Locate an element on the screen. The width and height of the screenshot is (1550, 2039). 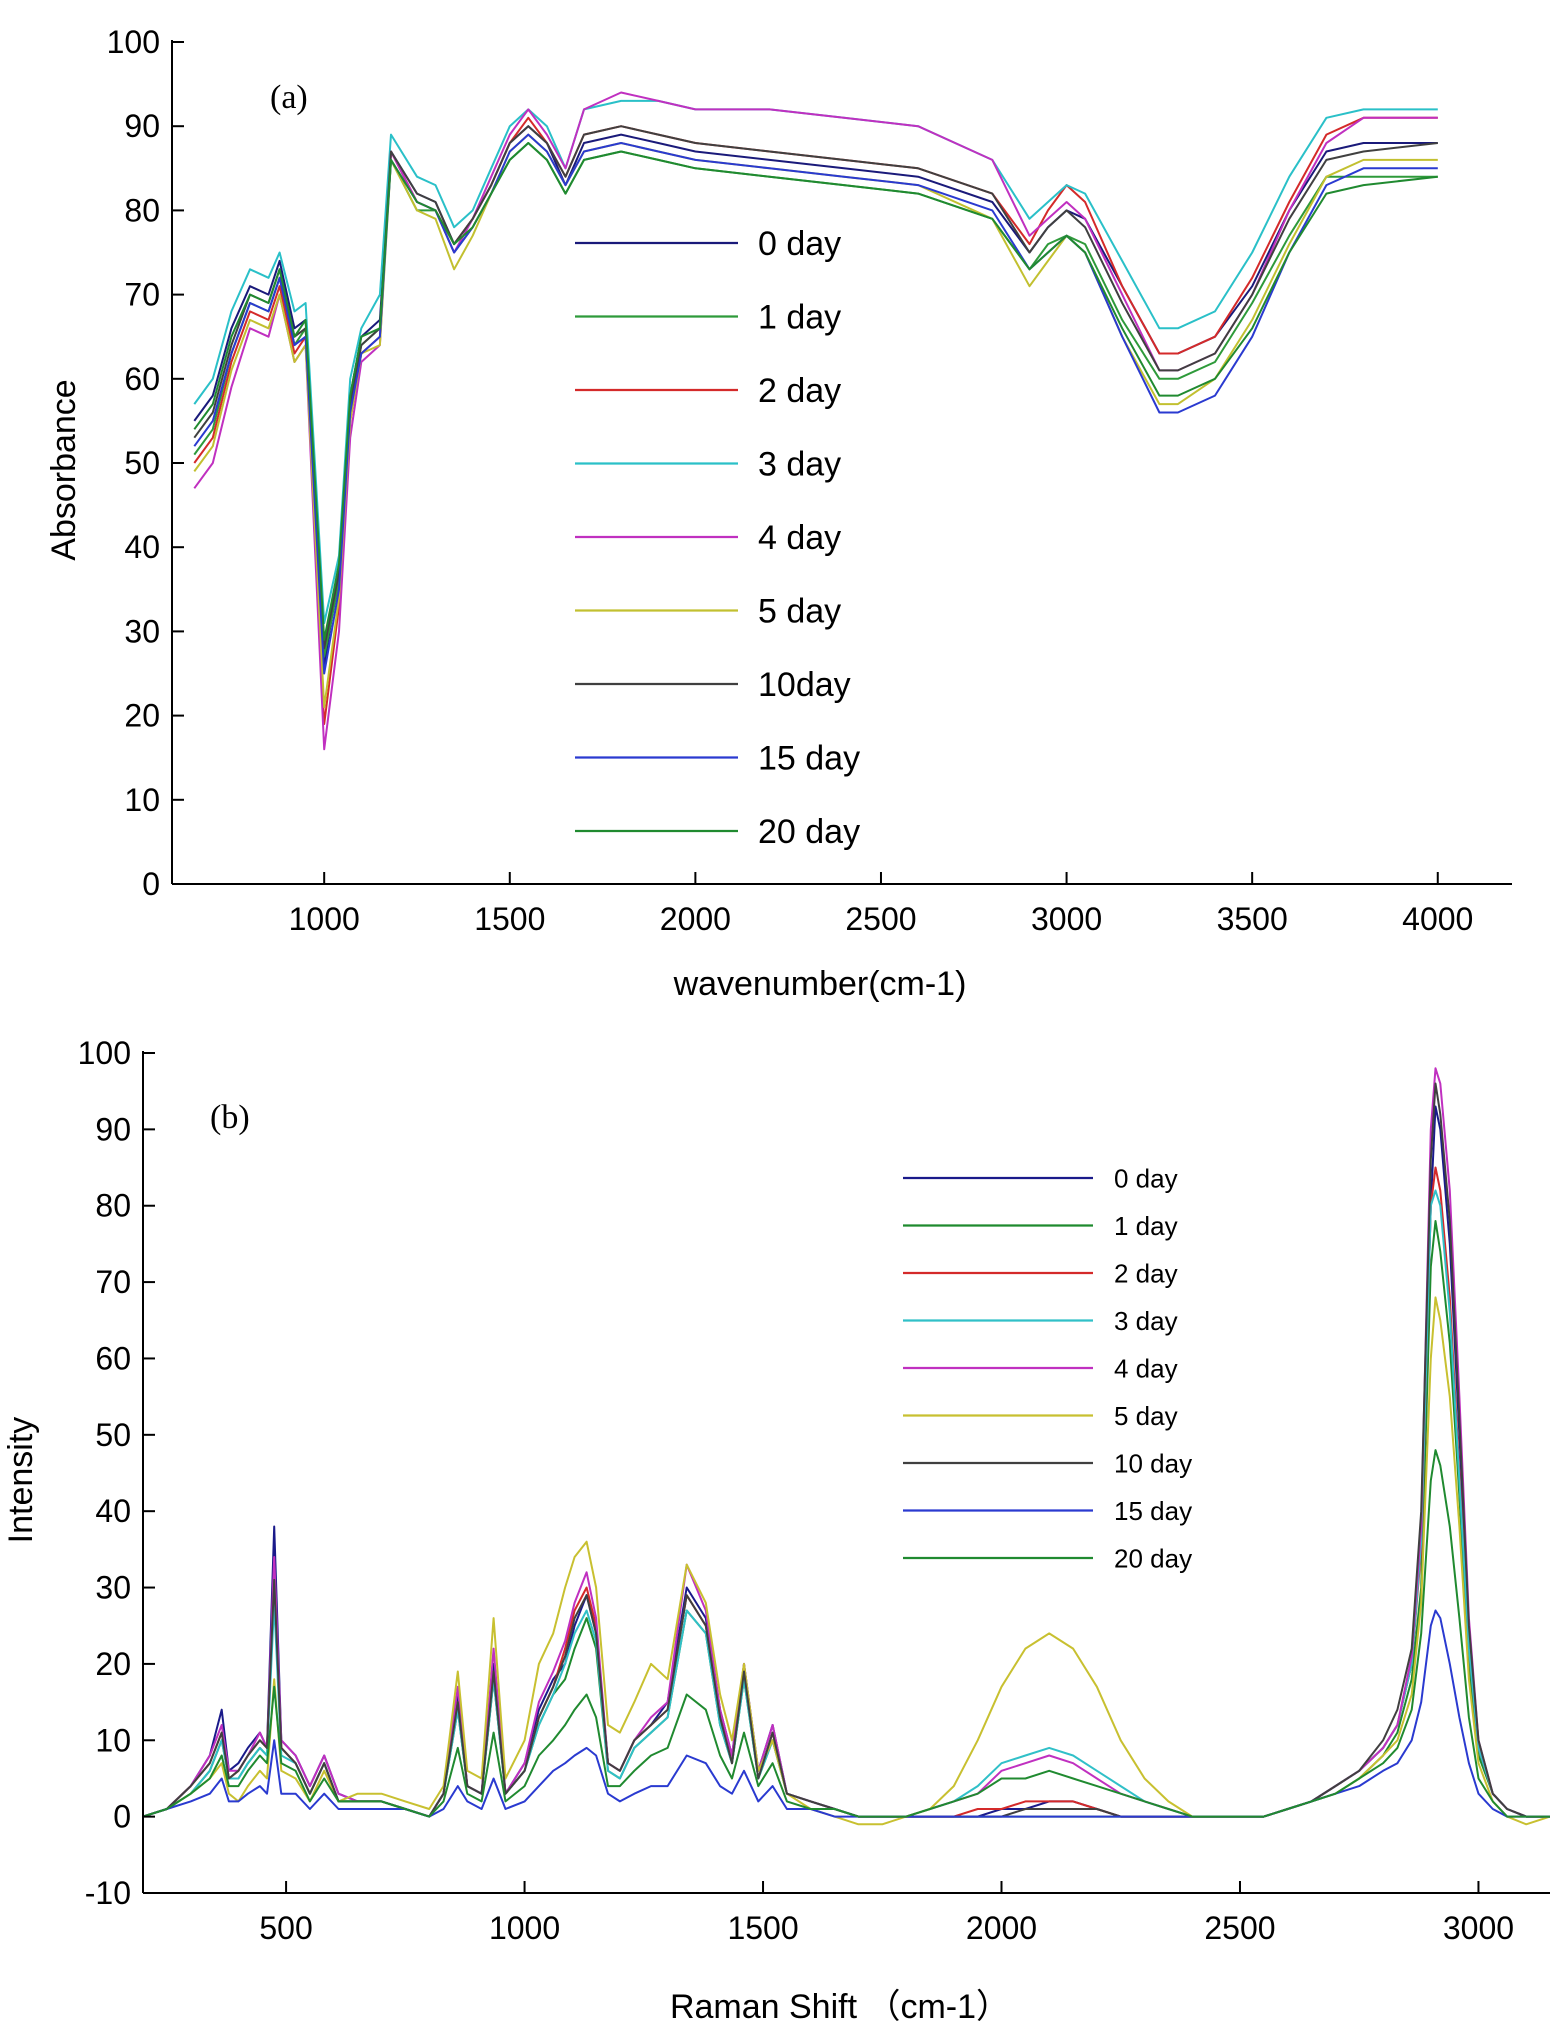
x-tick-label: 4000 is located at coordinates (1437, 919).